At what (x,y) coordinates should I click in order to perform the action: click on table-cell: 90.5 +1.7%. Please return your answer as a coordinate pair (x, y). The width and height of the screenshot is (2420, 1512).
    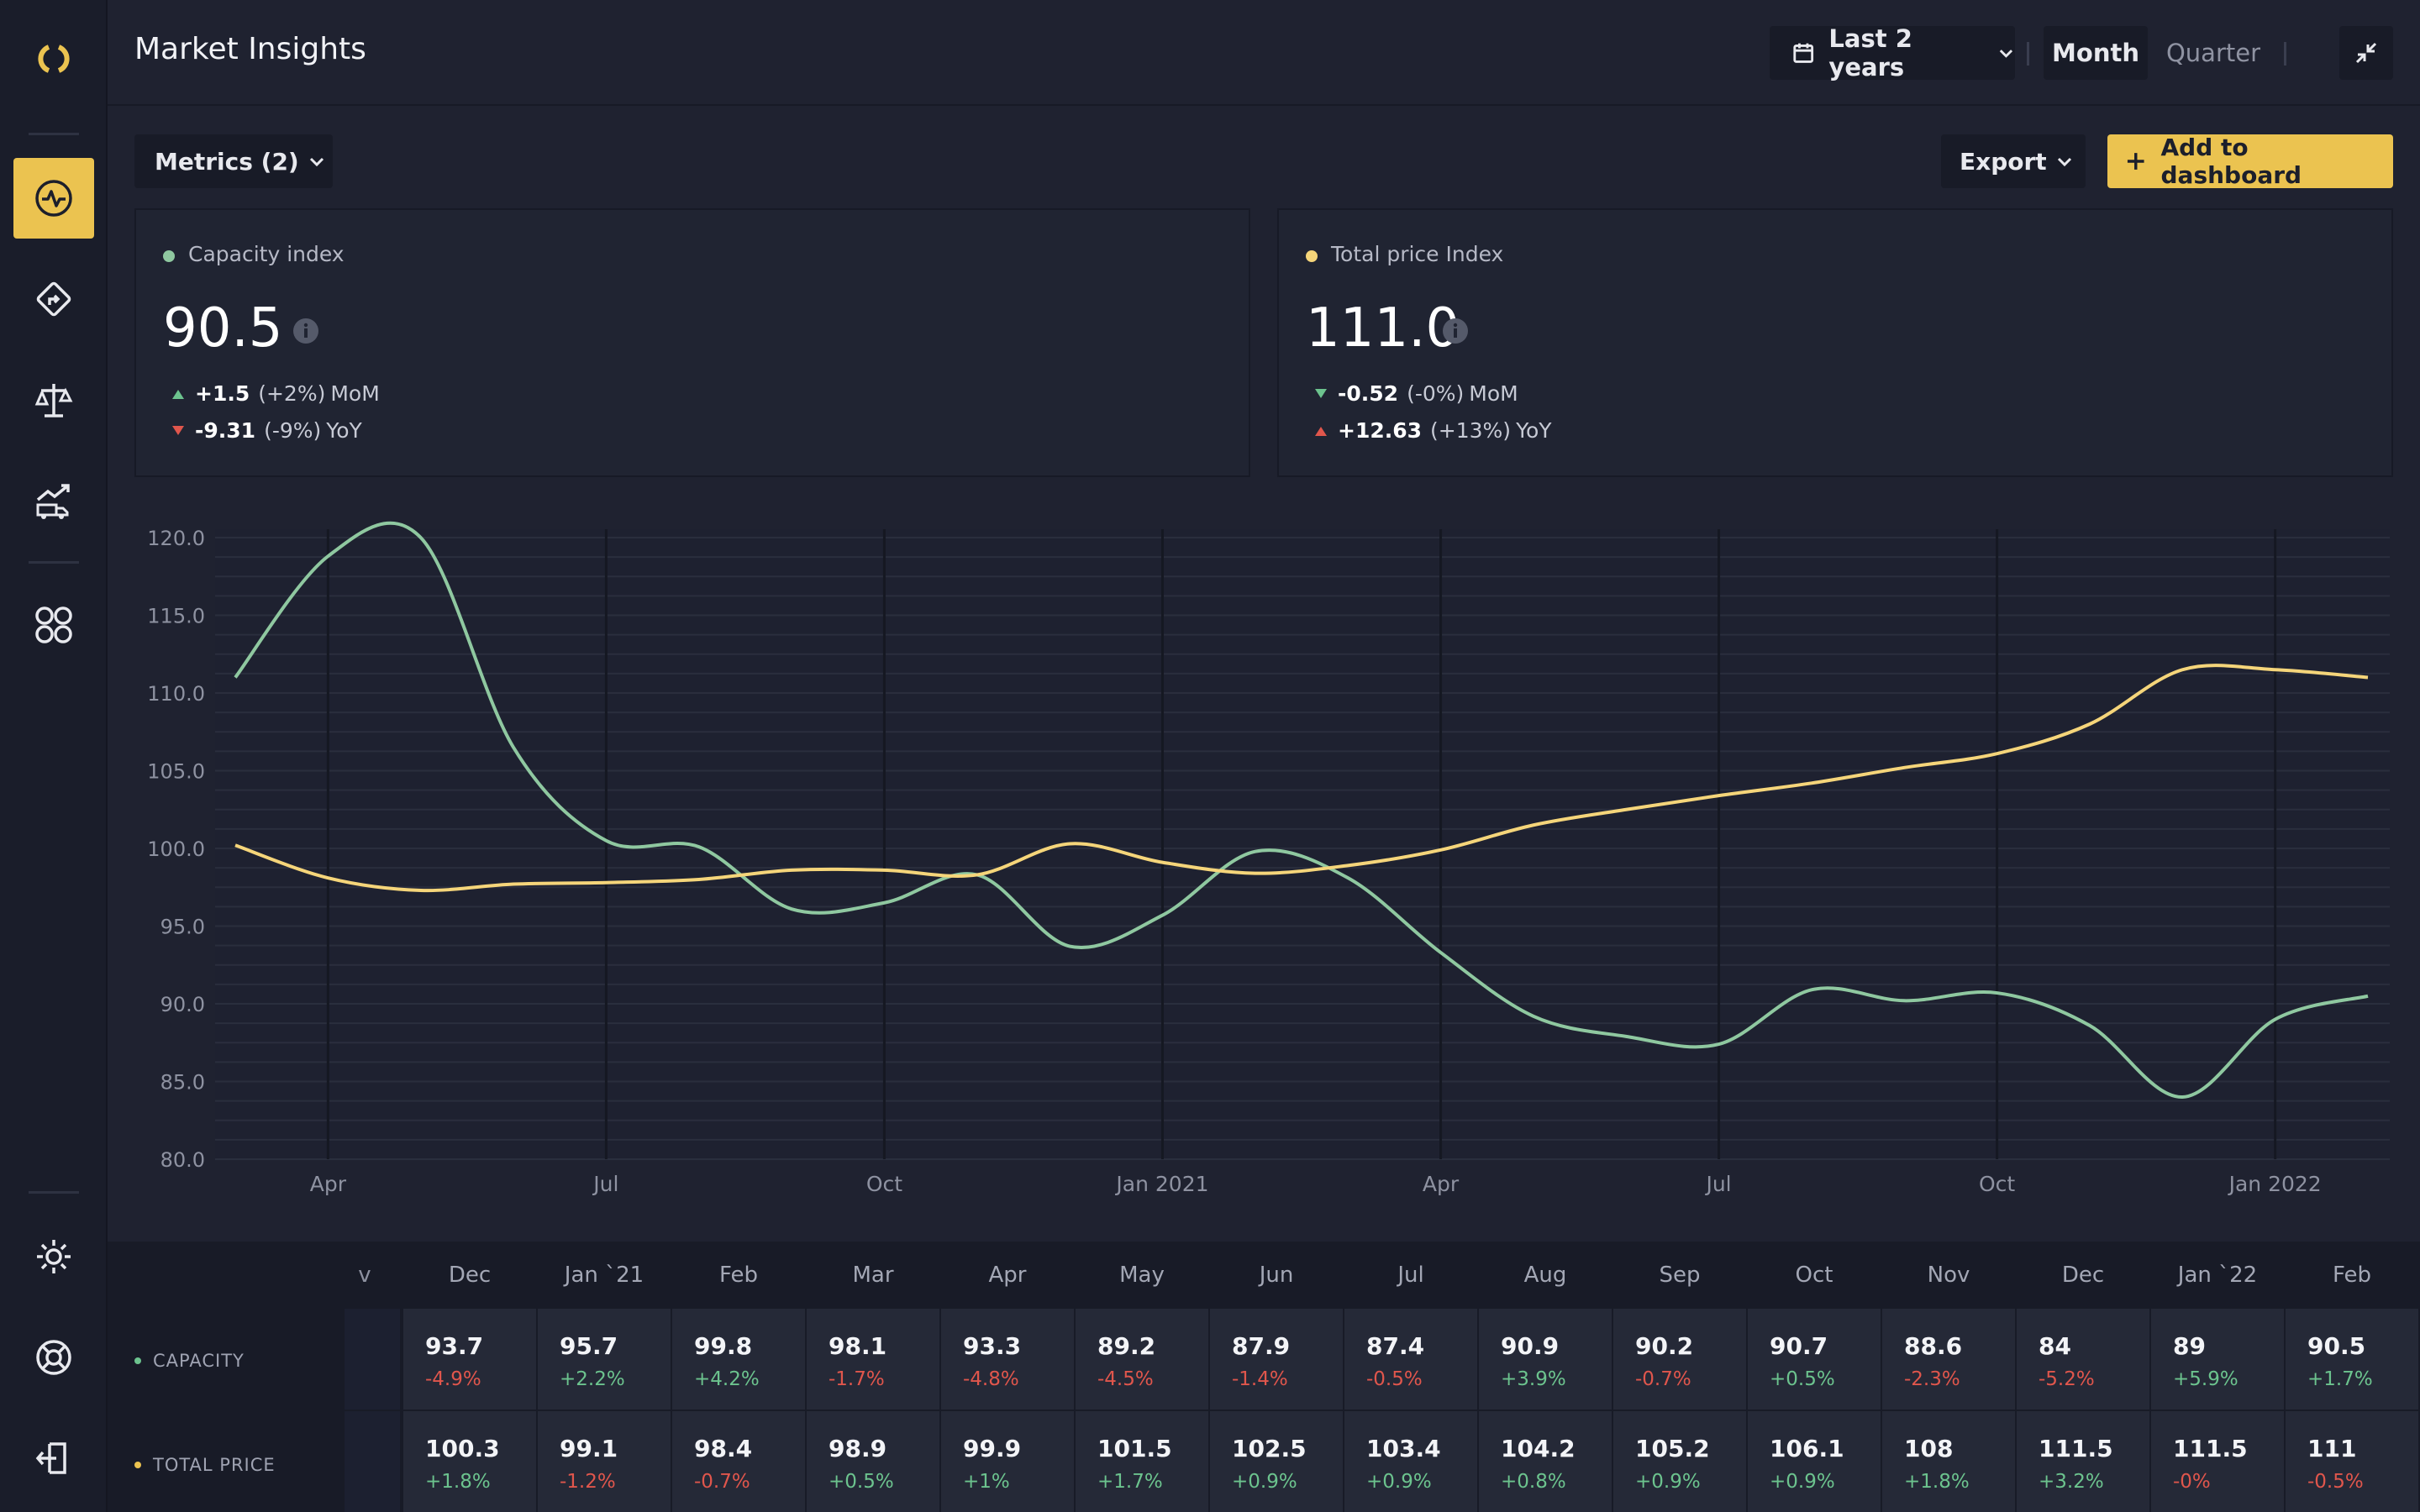
    Looking at the image, I should click on (2352, 1359).